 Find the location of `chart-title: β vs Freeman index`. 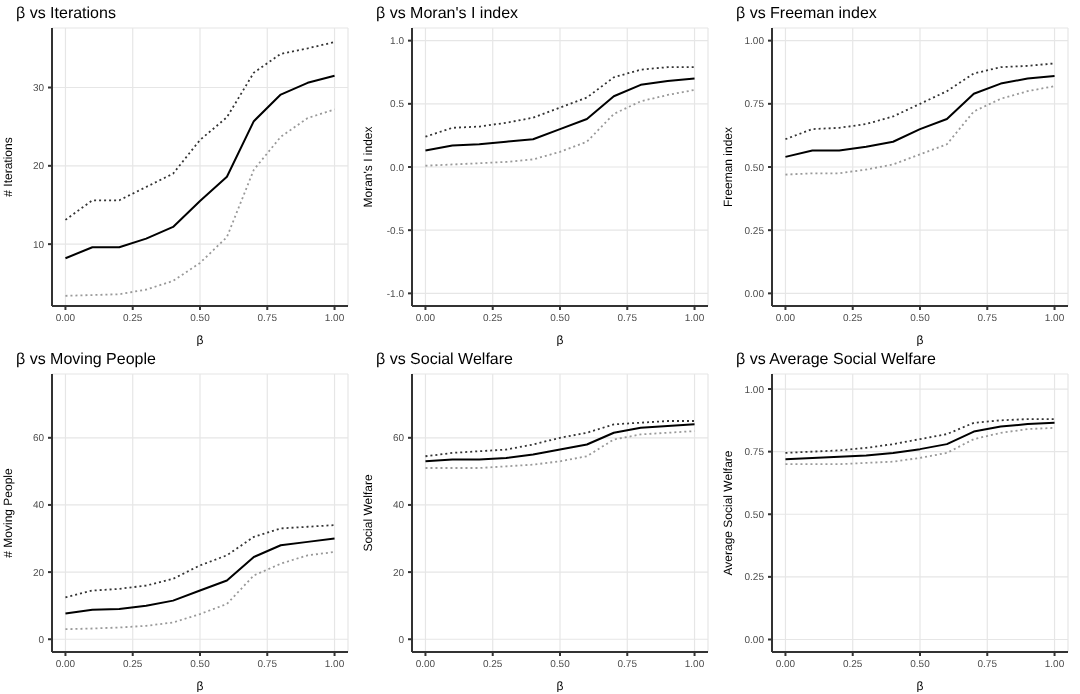

chart-title: β vs Freeman index is located at coordinates (806, 13).